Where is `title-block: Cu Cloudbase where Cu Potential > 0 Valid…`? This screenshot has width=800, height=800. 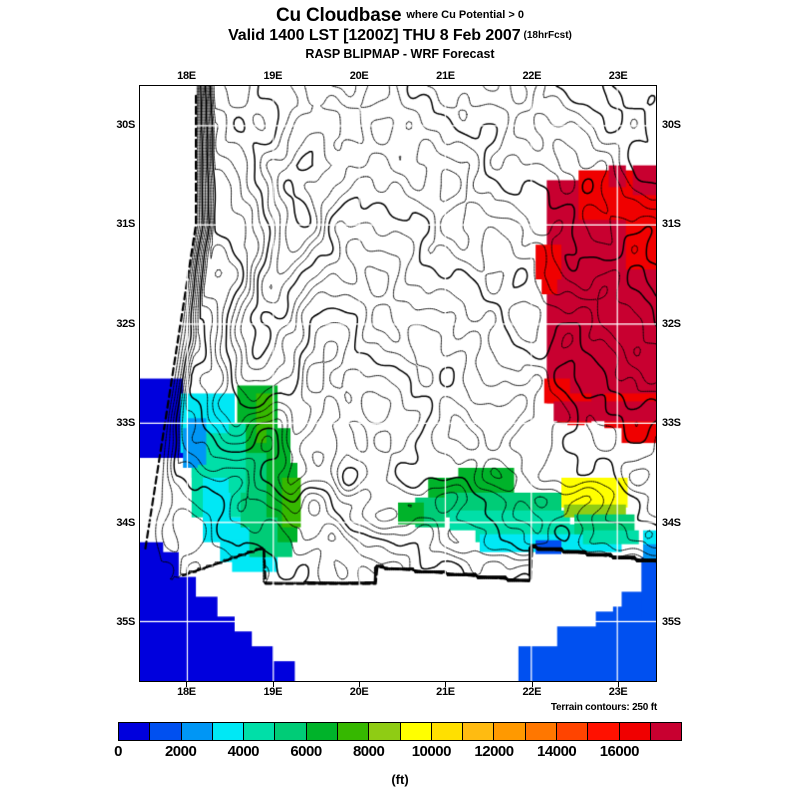
title-block: Cu Cloudbase where Cu Potential > 0 Valid… is located at coordinates (400, 33).